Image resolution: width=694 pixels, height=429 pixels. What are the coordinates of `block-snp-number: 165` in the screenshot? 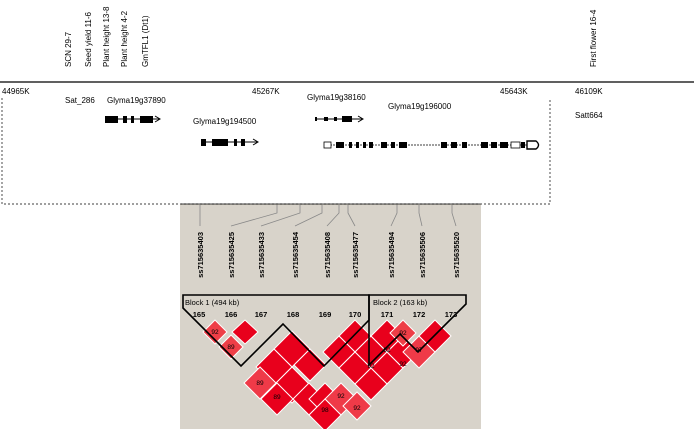 It's located at (199, 314).